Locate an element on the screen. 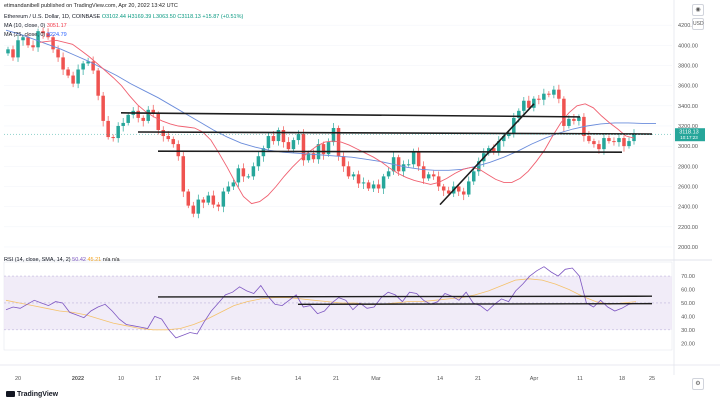  settings-icon: ⚙ is located at coordinates (698, 384).